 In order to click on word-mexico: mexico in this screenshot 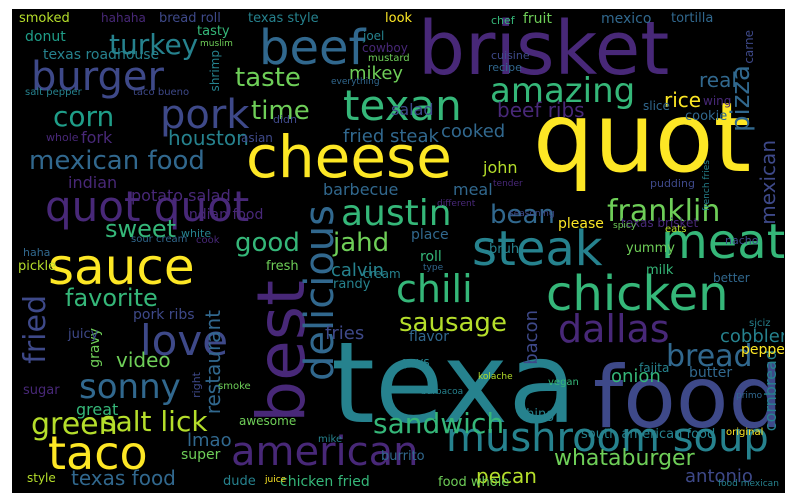, I will do `click(626, 19)`.